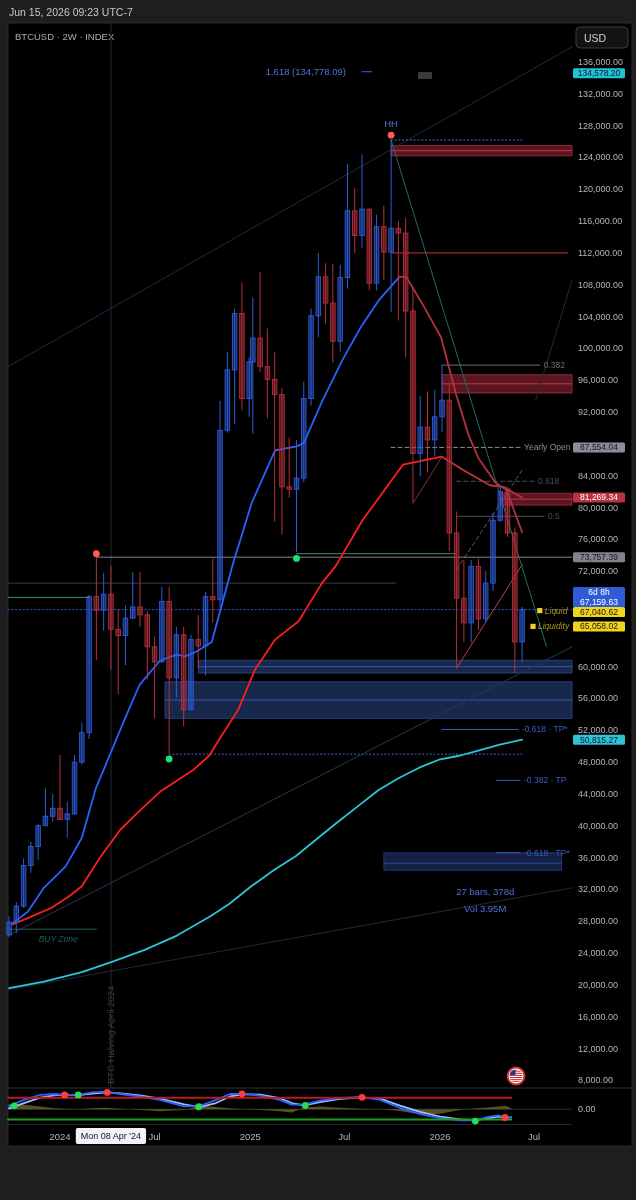  Describe the element at coordinates (598, 666) in the screenshot. I see `y-tick-label: 60,000.00` at that location.